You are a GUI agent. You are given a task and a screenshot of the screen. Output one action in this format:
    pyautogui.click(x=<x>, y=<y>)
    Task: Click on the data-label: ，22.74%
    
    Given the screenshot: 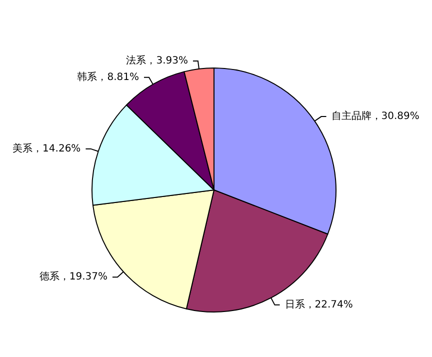 What is the action you would take?
    pyautogui.click(x=328, y=304)
    